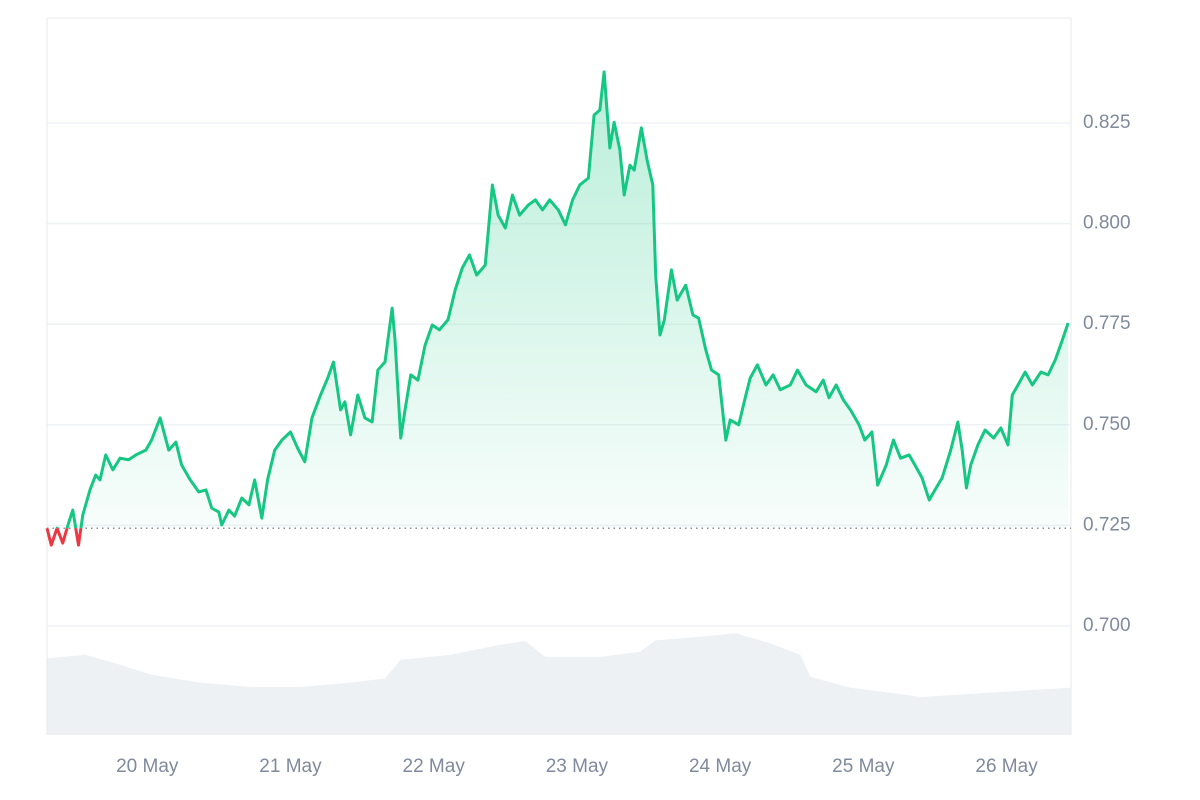  Describe the element at coordinates (863, 766) in the screenshot. I see `x-tick-label: 25 May` at that location.